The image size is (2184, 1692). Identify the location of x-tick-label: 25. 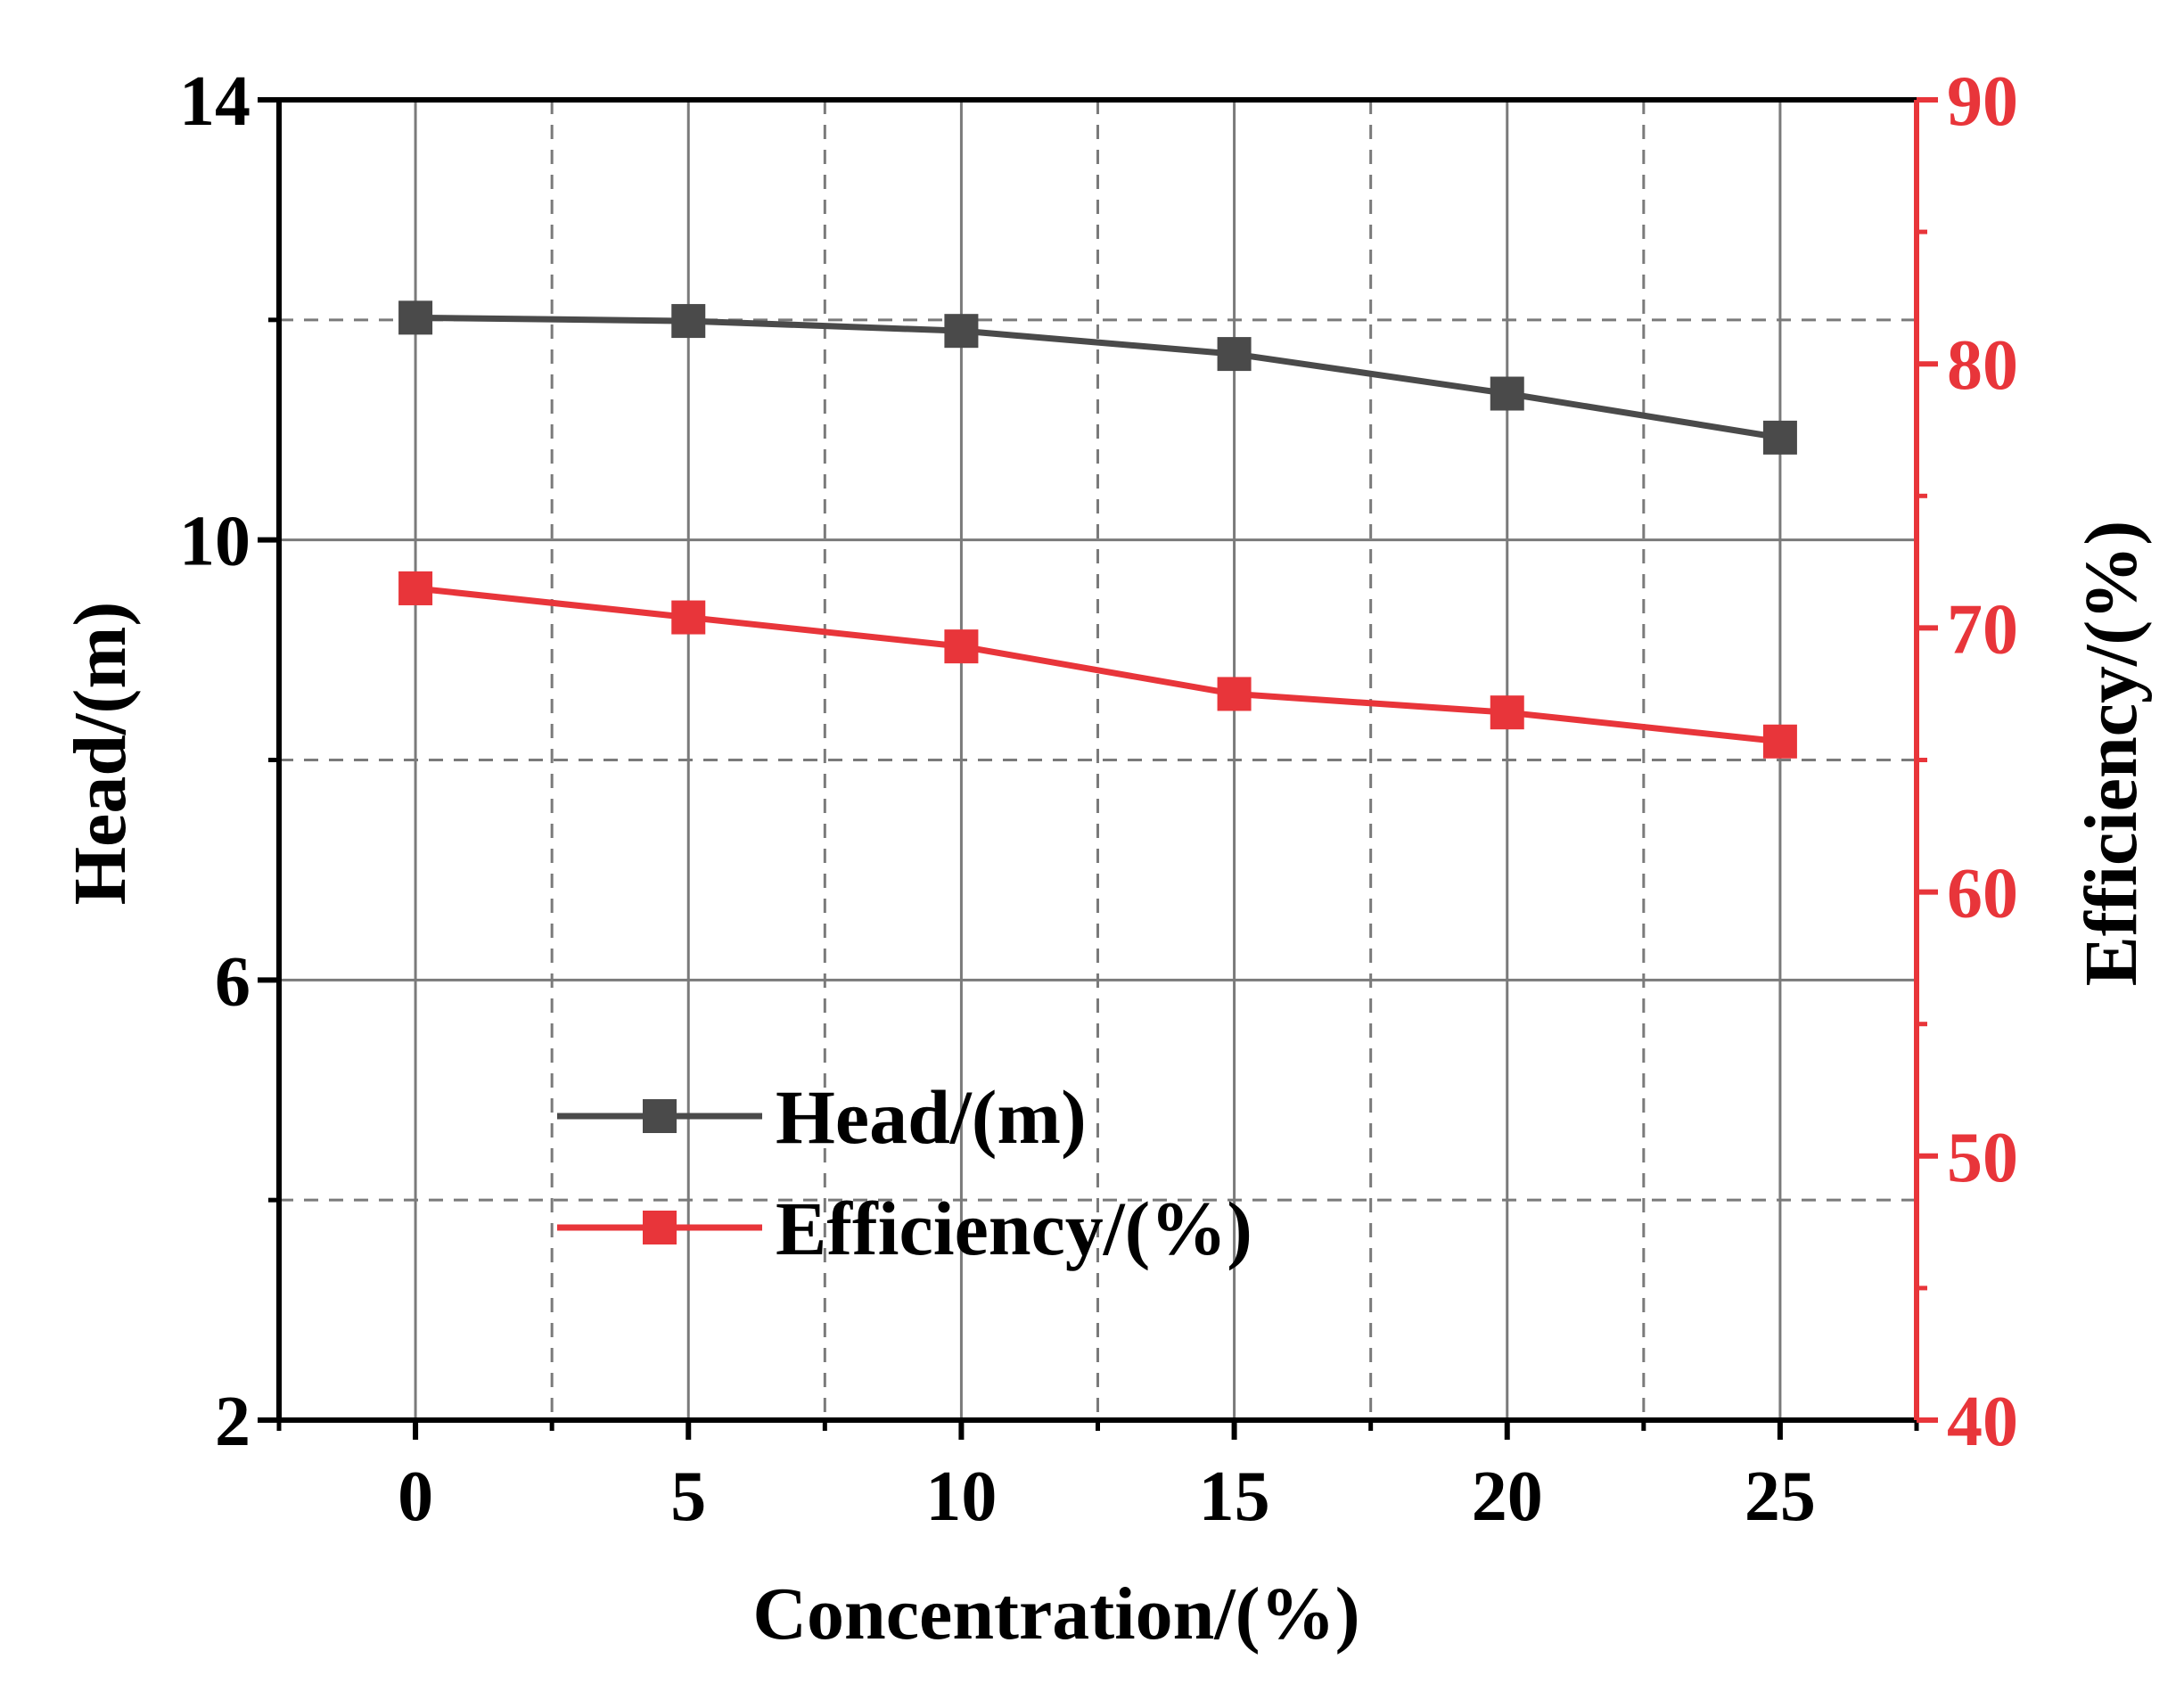
(1780, 1497).